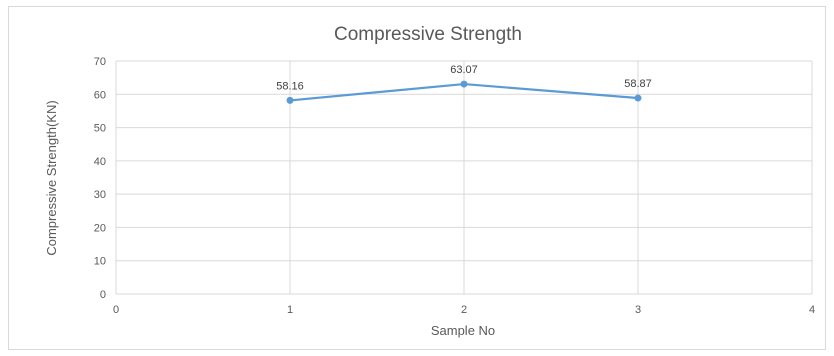 This screenshot has height=356, width=834. Describe the element at coordinates (464, 70) in the screenshot. I see `data-label: 63.07` at that location.